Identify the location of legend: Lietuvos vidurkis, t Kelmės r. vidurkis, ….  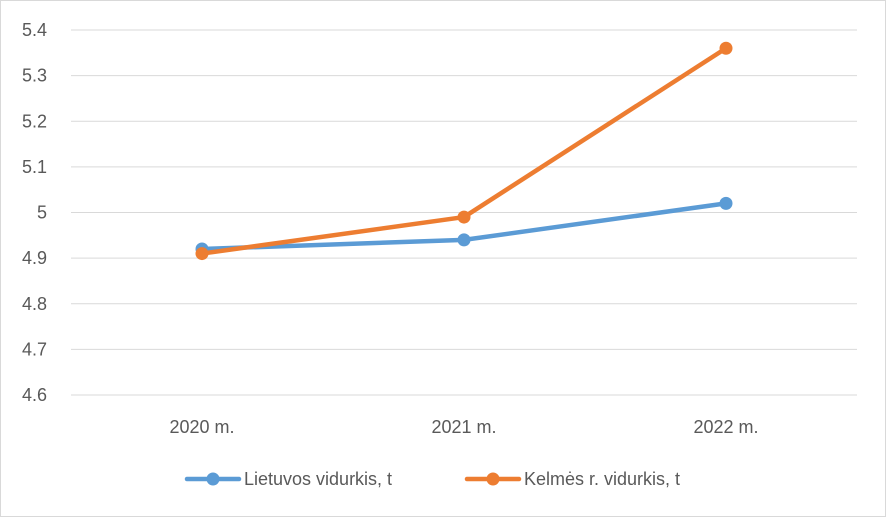
(432, 479).